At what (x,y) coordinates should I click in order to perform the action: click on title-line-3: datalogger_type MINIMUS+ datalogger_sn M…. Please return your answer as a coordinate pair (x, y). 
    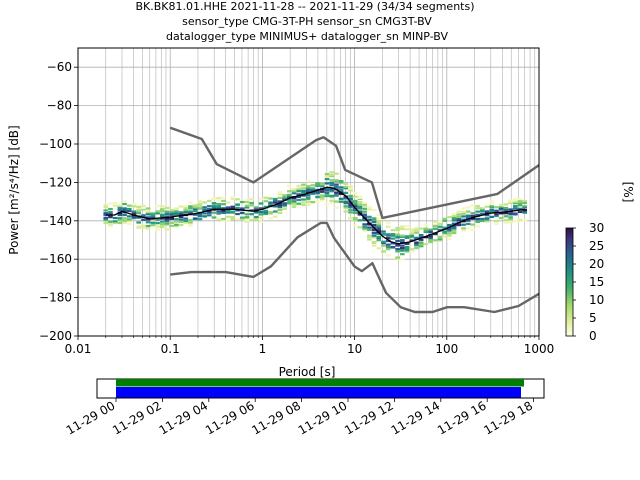
    Looking at the image, I should click on (307, 36).